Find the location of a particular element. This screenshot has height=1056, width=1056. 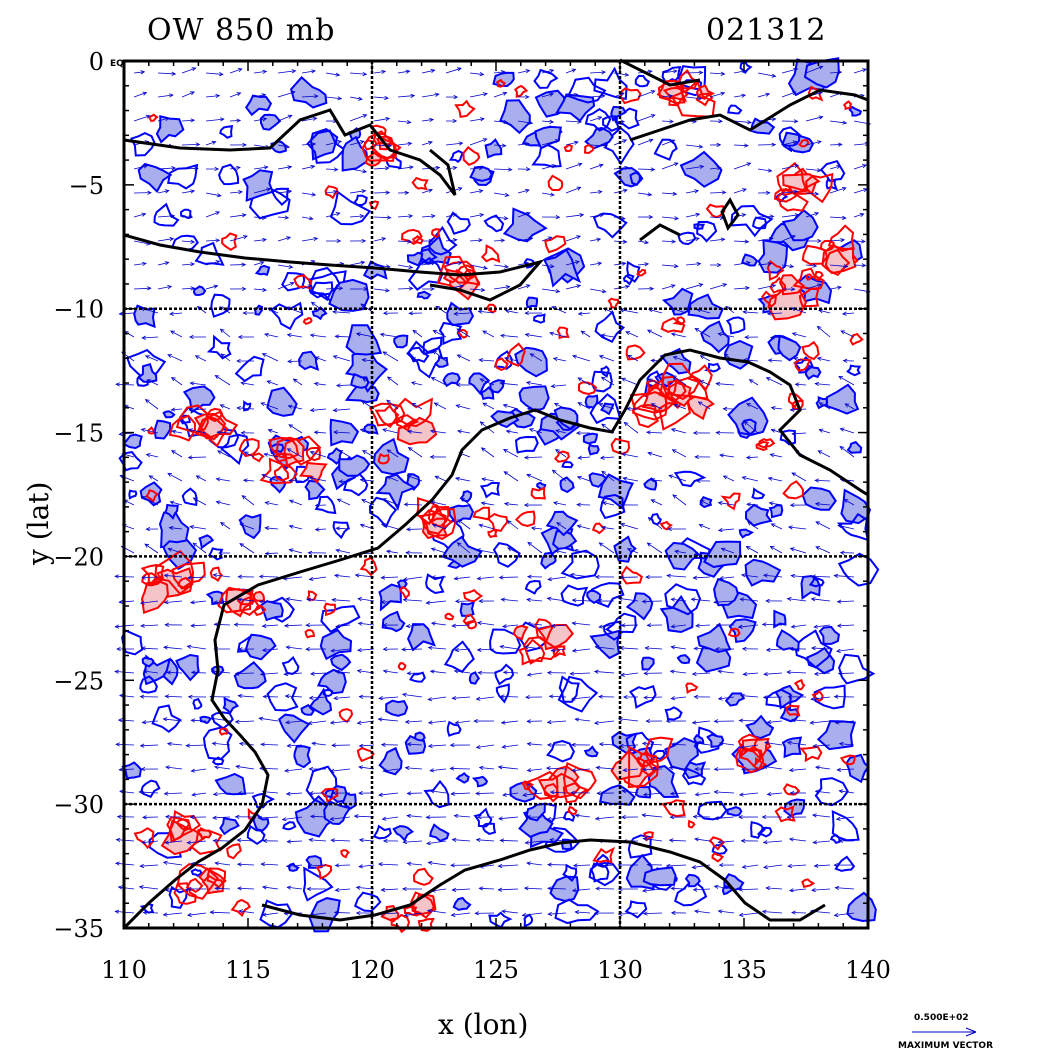

map-title: OW 850 mb is located at coordinates (241, 30).